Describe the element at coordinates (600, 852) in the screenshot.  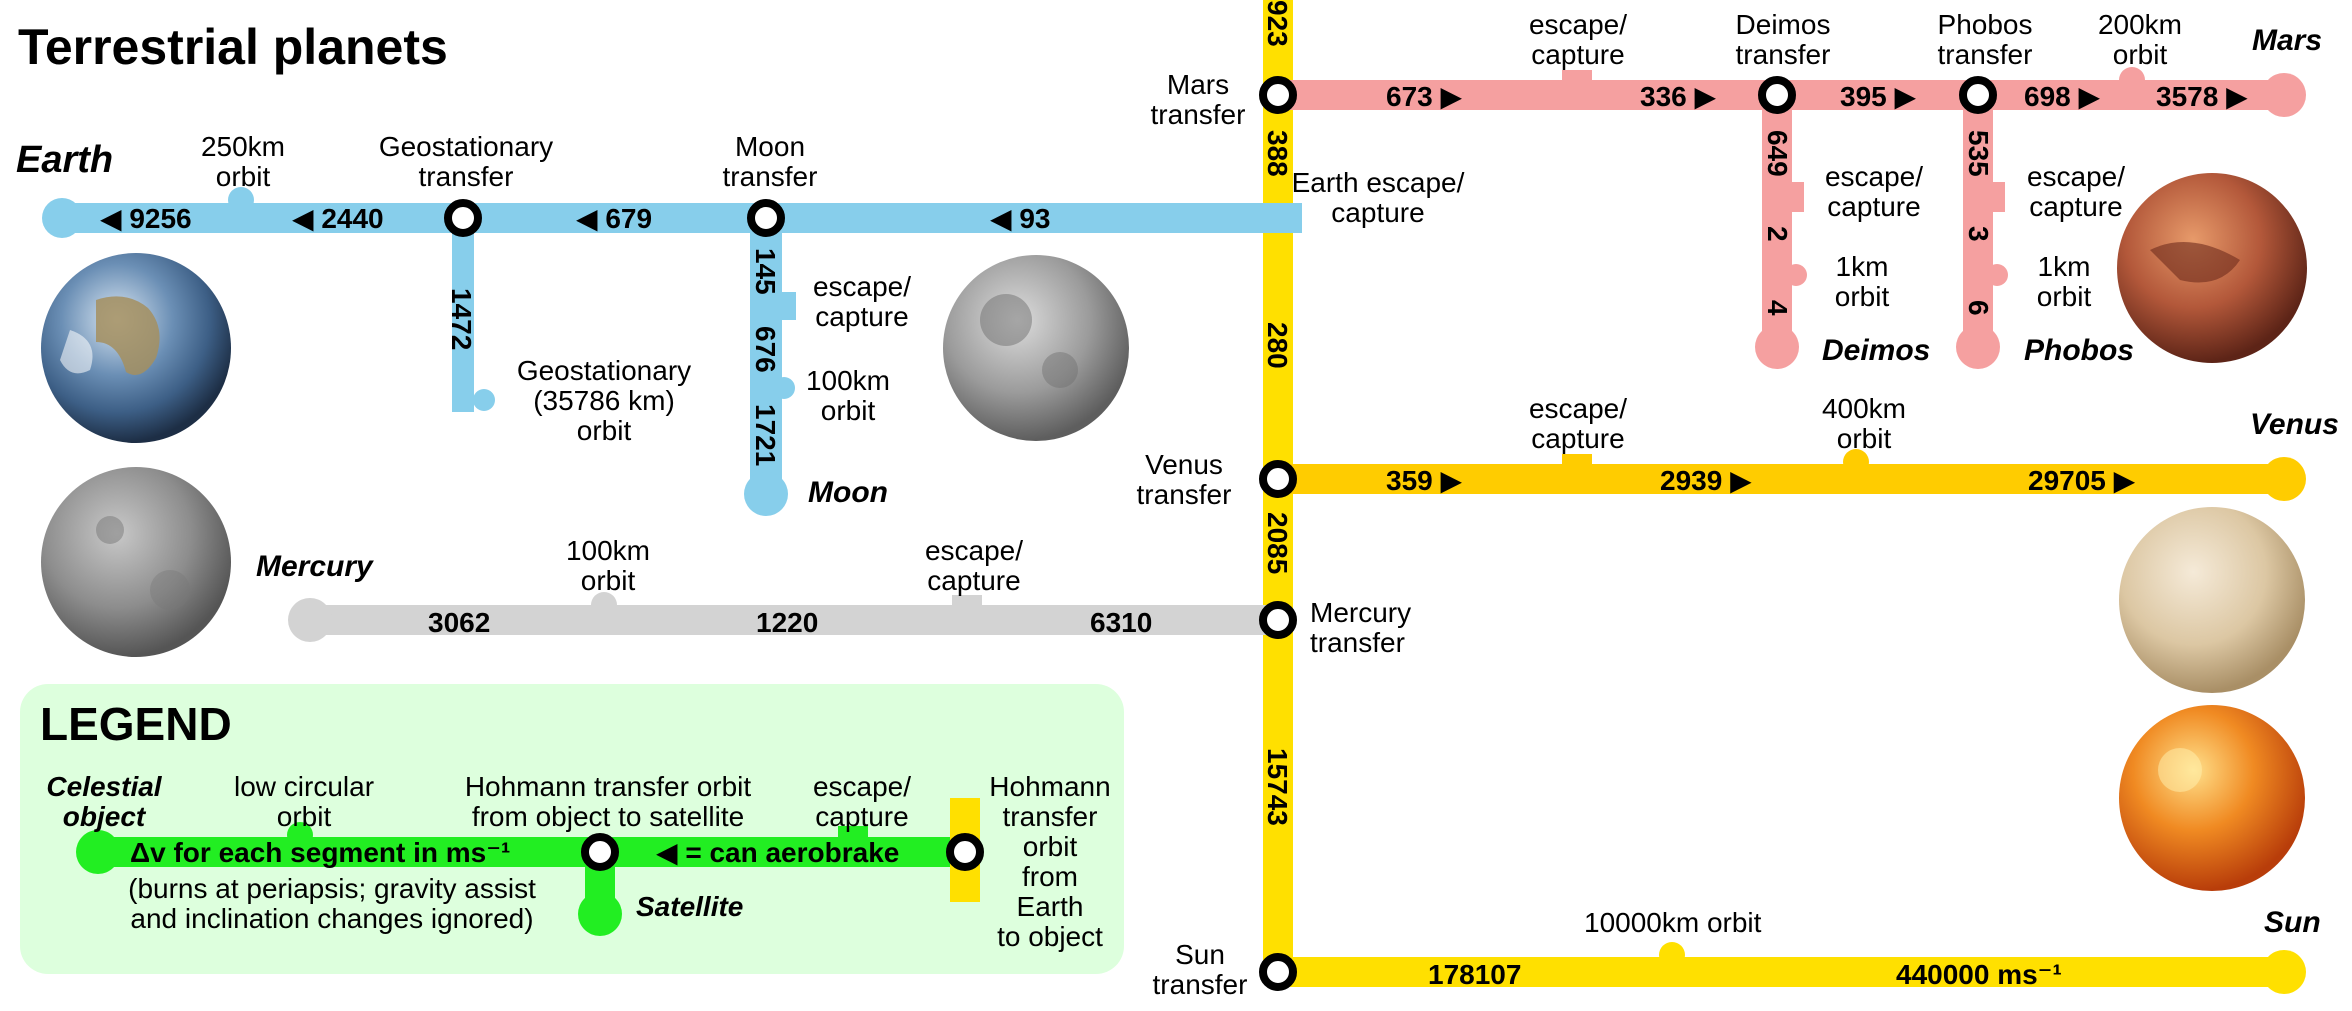
I see `legend-satellite-transfer-node` at that location.